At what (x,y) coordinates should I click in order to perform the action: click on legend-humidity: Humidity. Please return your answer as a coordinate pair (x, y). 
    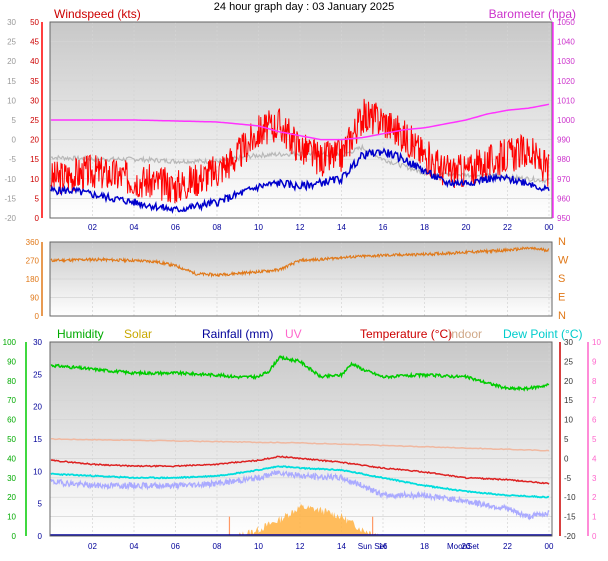
    Looking at the image, I should click on (80, 334).